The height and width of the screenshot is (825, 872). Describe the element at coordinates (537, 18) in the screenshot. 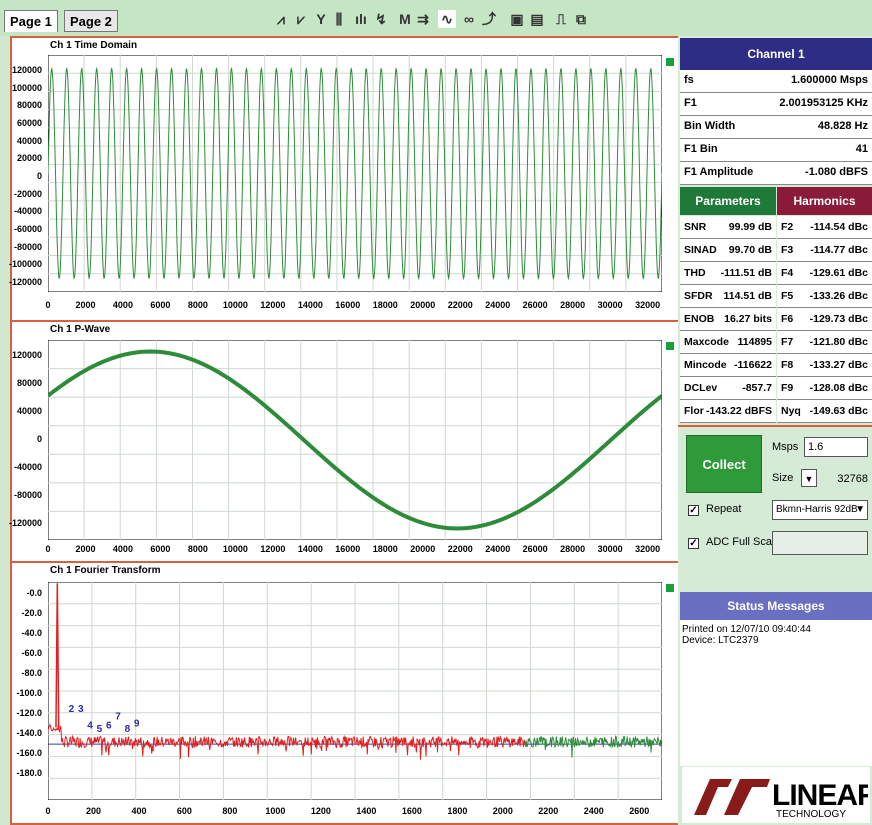

I see `load-icon: ▤` at that location.